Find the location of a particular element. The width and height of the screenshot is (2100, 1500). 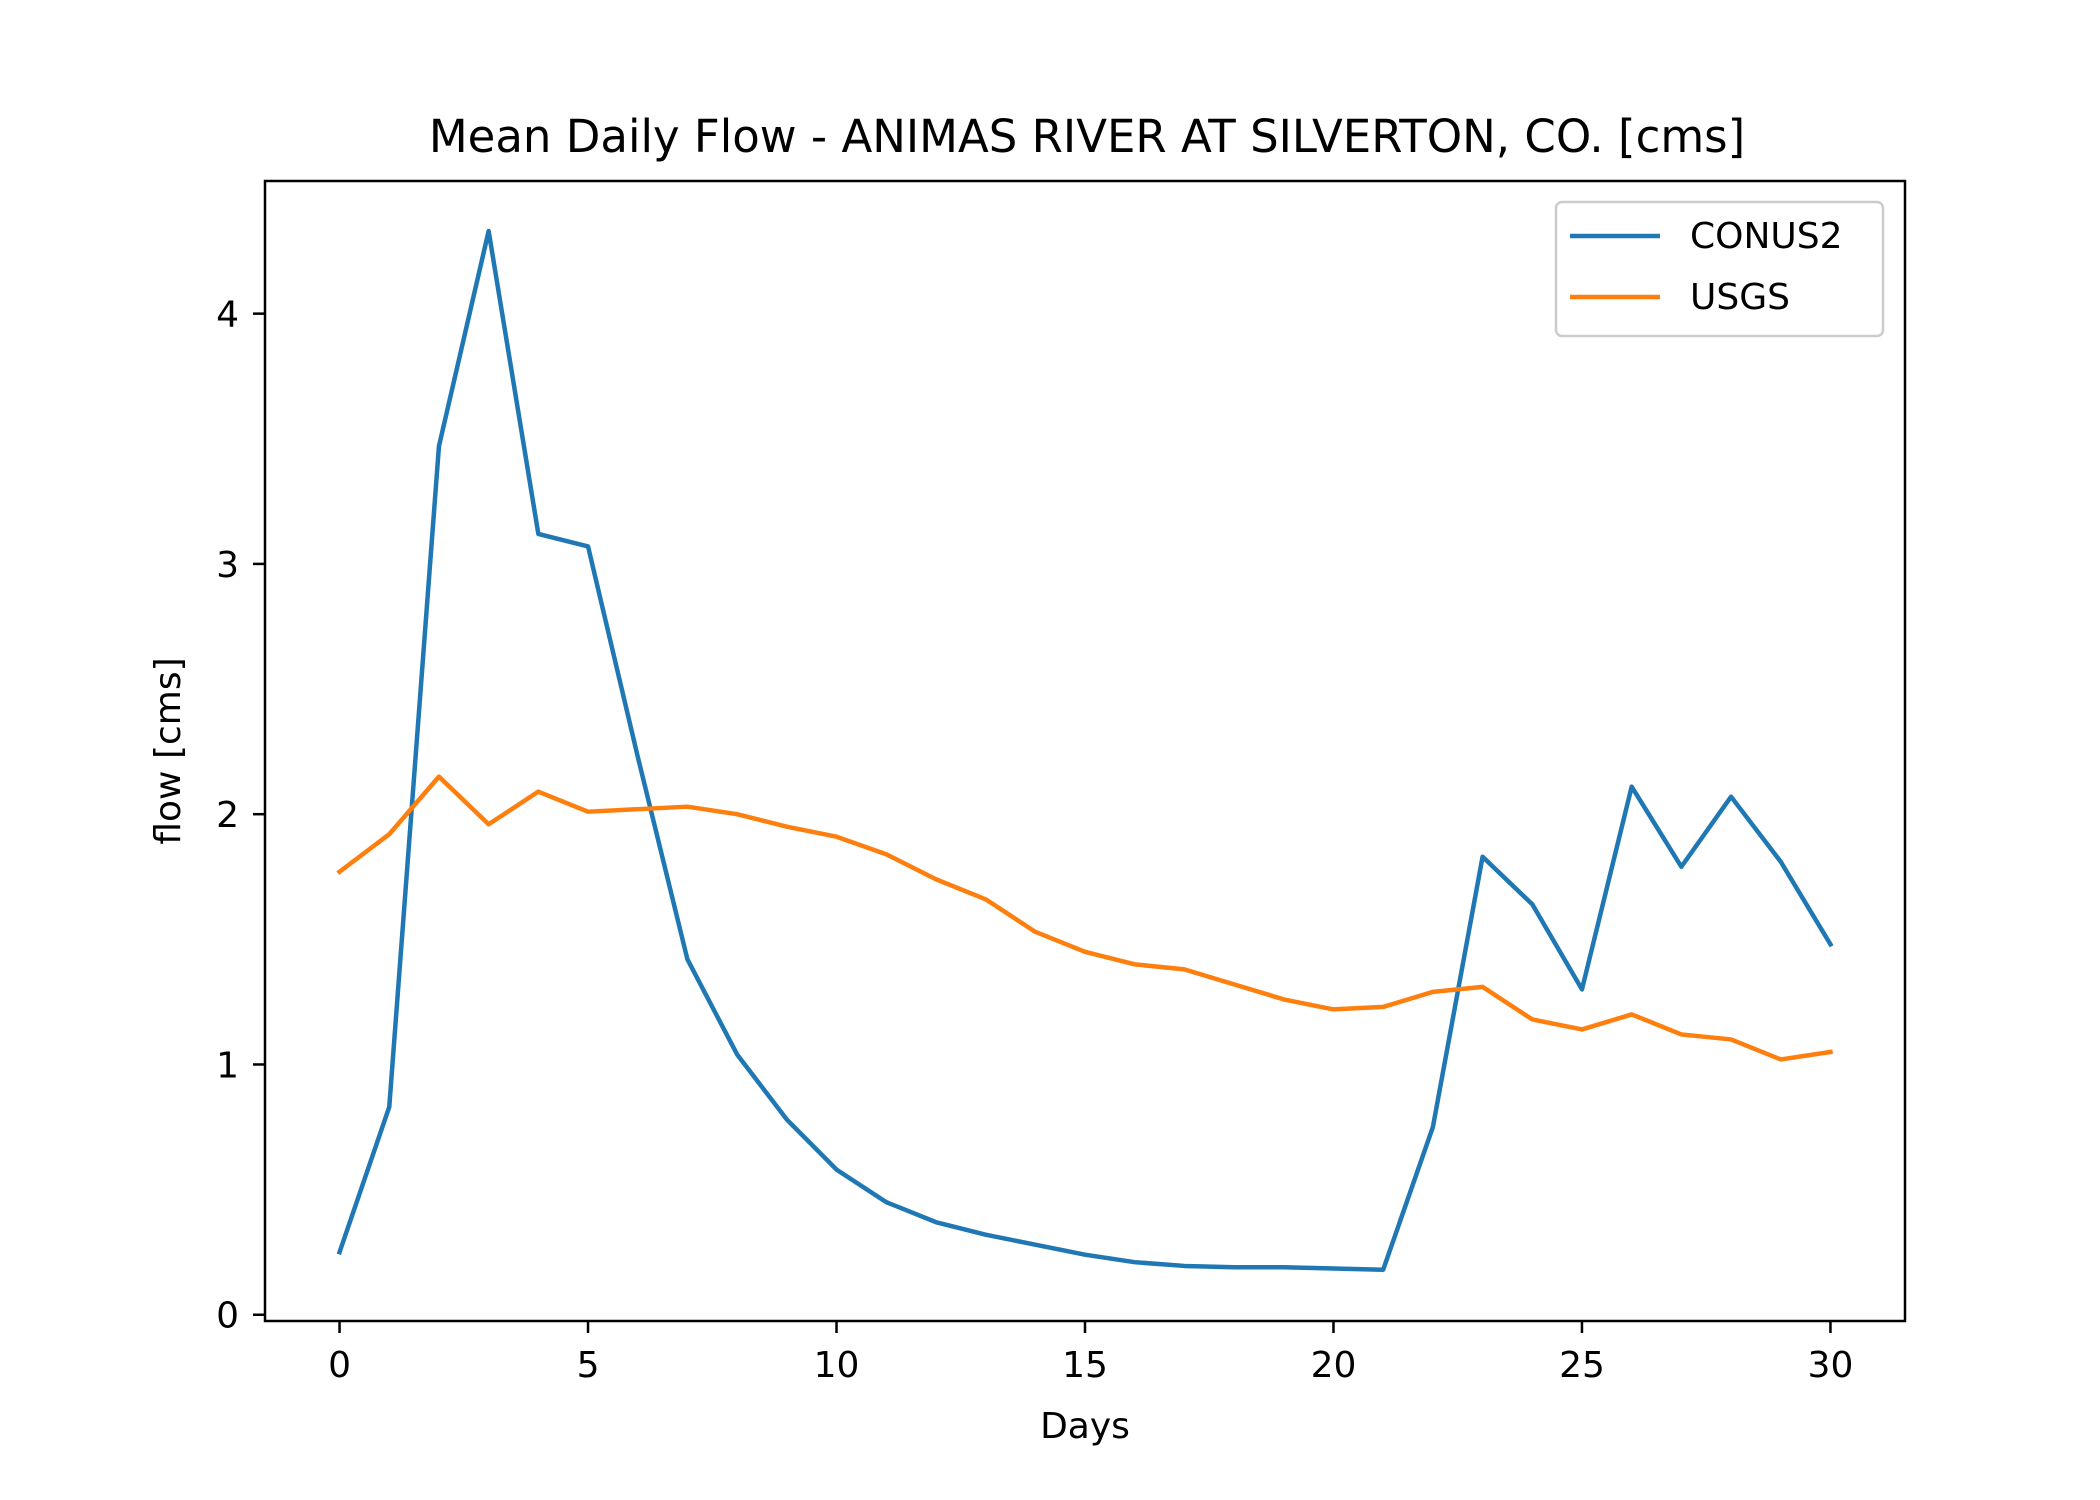

x-tick-label: 20 is located at coordinates (1334, 1365).